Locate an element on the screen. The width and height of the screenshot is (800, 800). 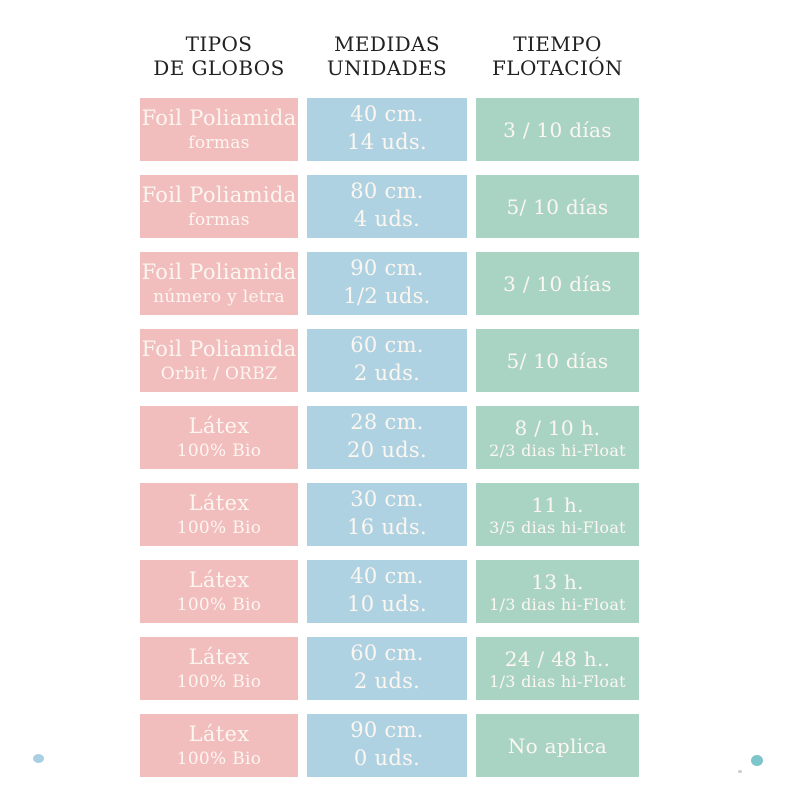
header-line: DE GLOBOS is located at coordinates (219, 68).